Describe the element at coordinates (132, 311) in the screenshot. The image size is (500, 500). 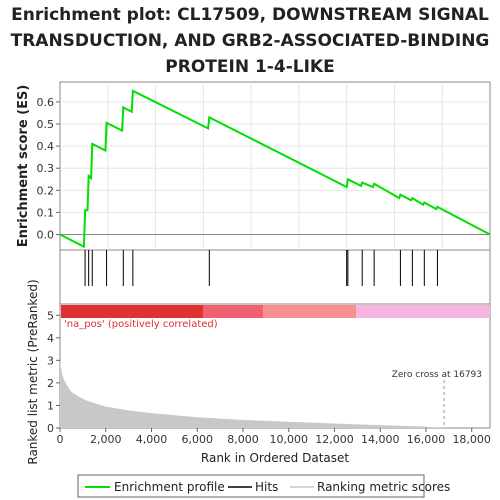
I see `positive-correlation-band` at that location.